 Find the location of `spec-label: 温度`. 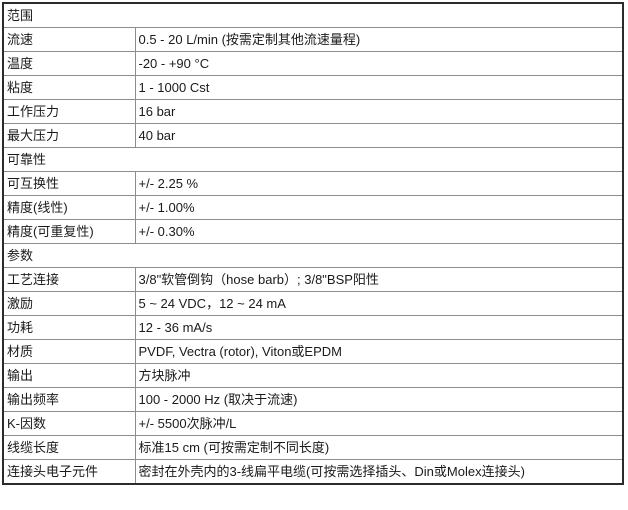

spec-label: 温度 is located at coordinates (69, 63).